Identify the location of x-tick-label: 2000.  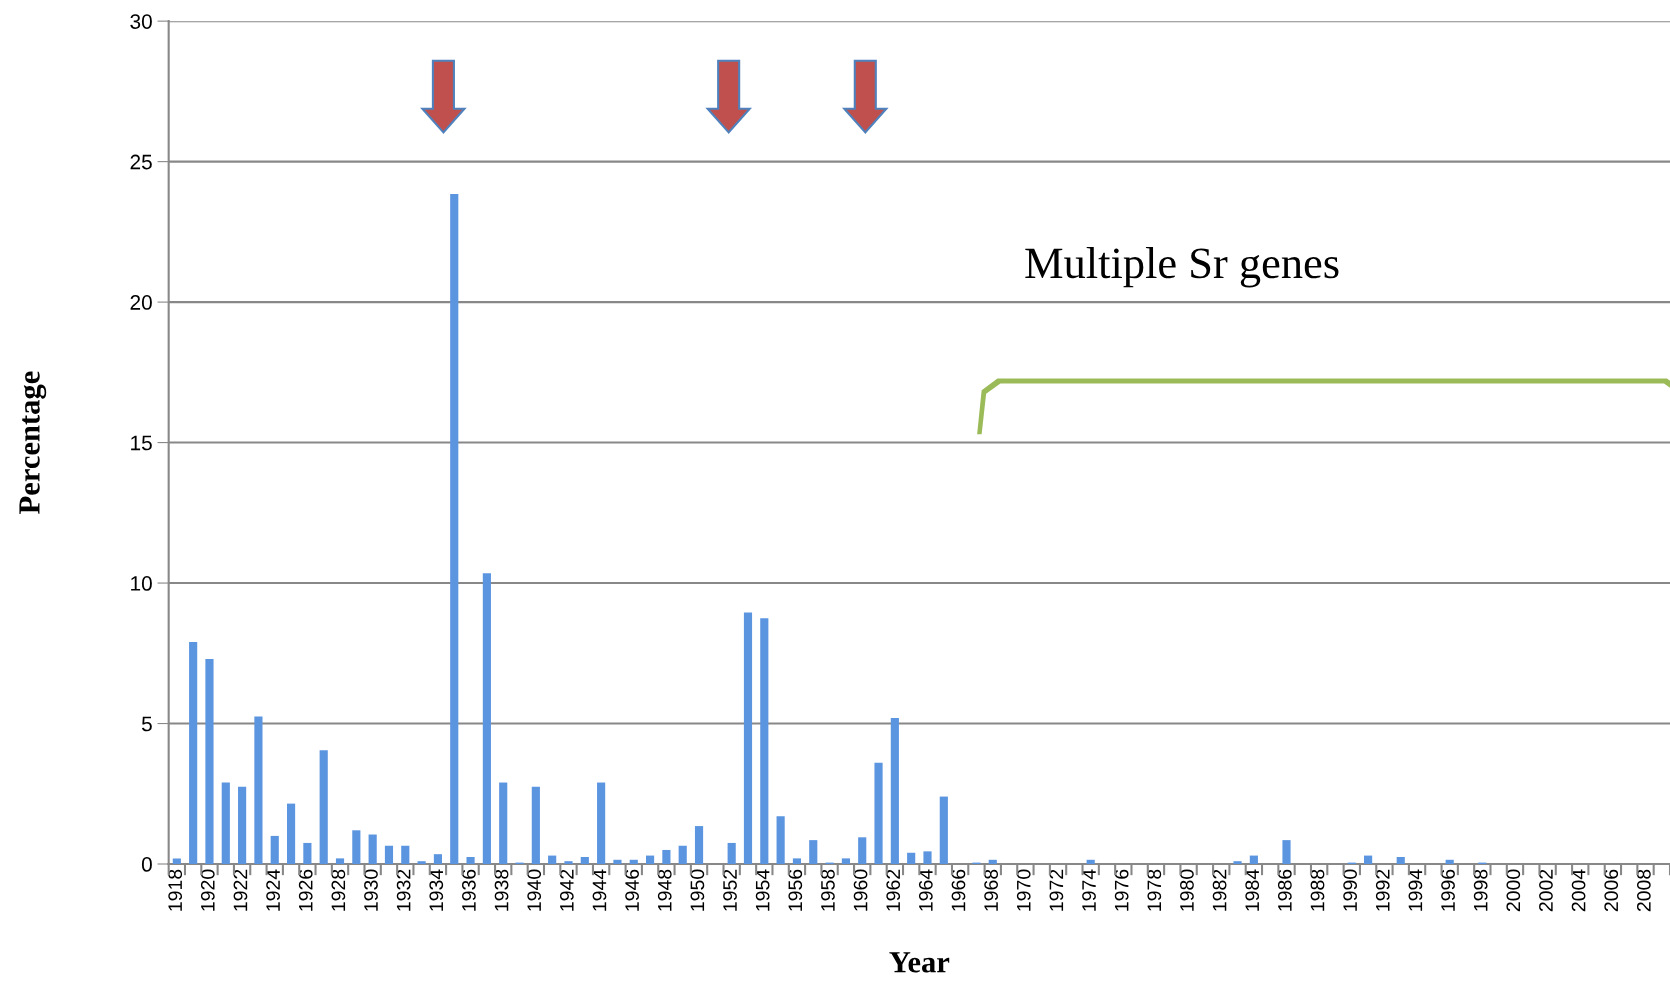
(1513, 890).